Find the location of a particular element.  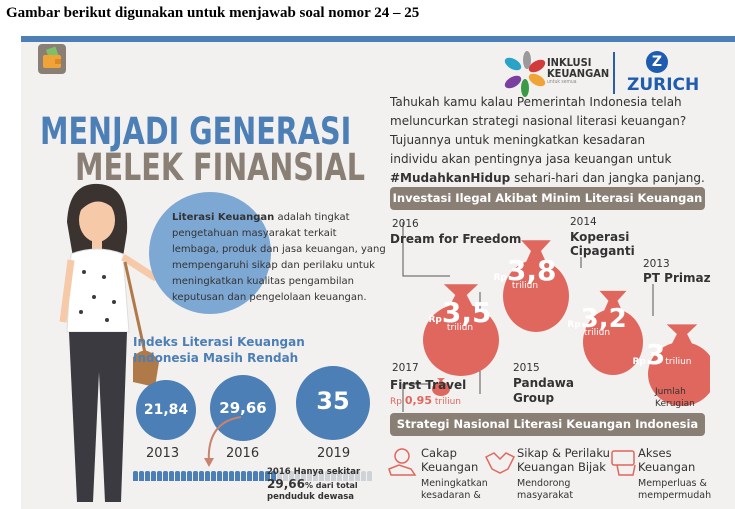

legend-line: Kerugian is located at coordinates (675, 404).